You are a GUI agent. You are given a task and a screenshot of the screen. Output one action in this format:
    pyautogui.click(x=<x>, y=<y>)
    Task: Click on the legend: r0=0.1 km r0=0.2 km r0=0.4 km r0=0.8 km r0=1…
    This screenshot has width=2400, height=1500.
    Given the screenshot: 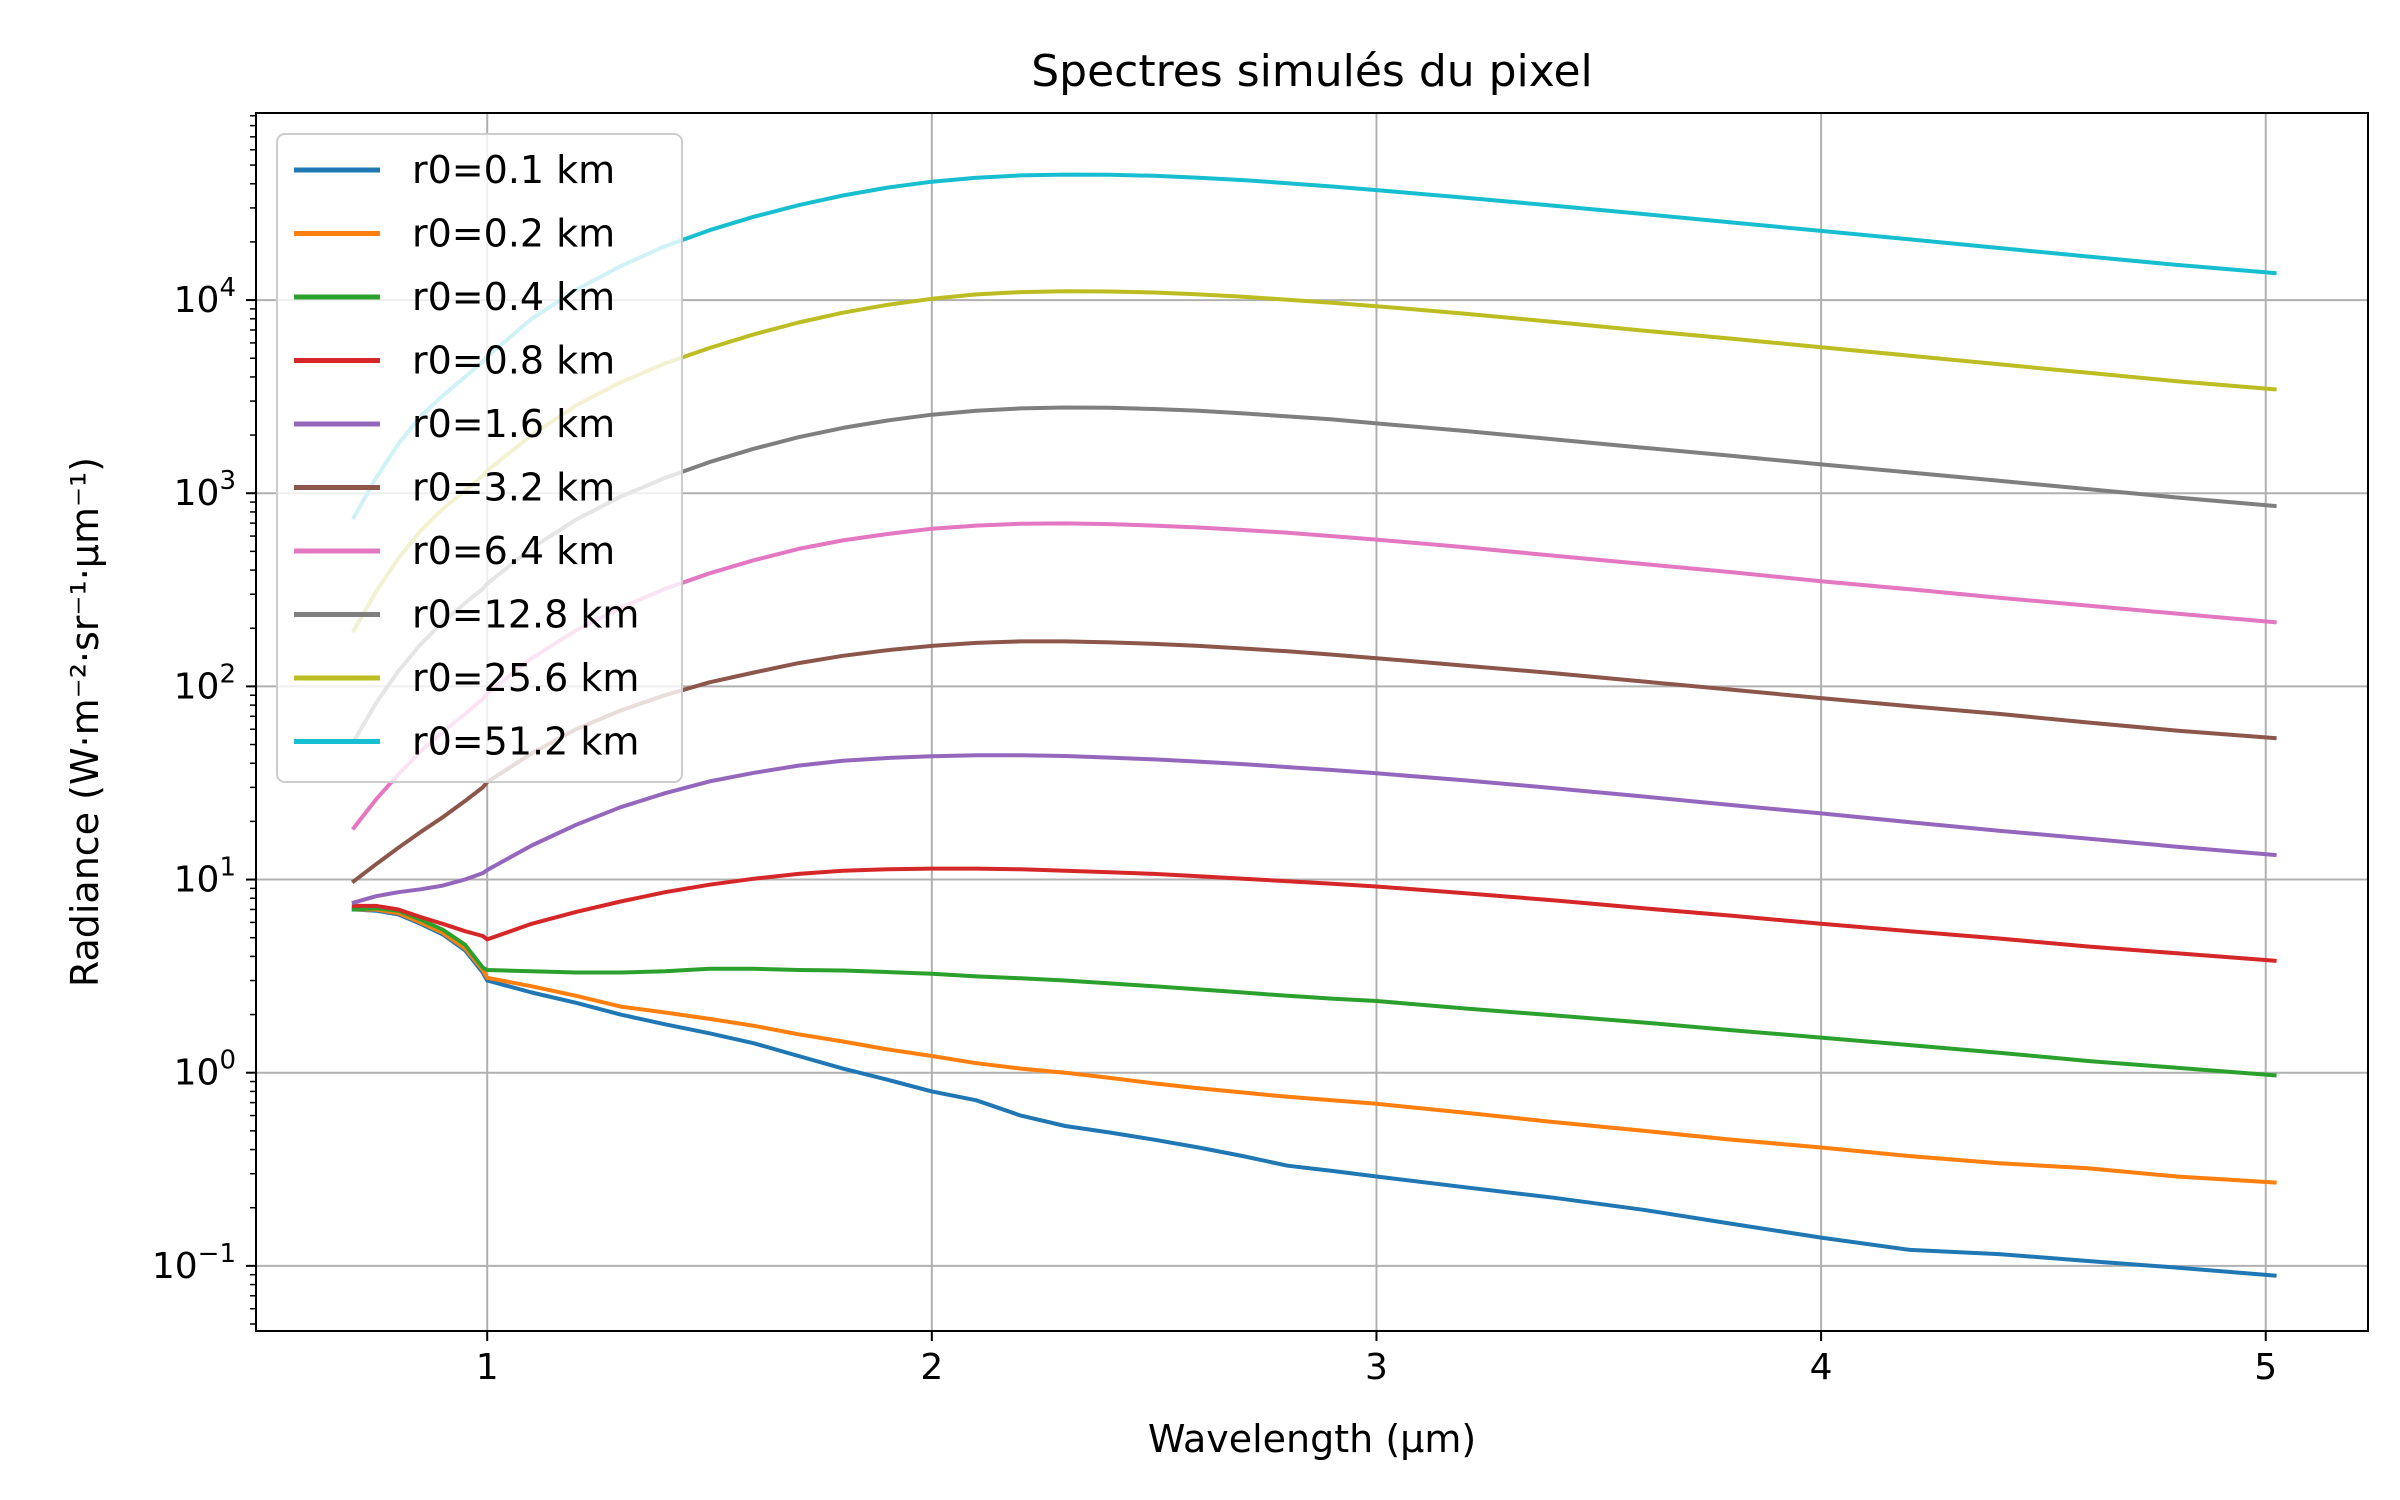 What is the action you would take?
    pyautogui.click(x=479, y=458)
    